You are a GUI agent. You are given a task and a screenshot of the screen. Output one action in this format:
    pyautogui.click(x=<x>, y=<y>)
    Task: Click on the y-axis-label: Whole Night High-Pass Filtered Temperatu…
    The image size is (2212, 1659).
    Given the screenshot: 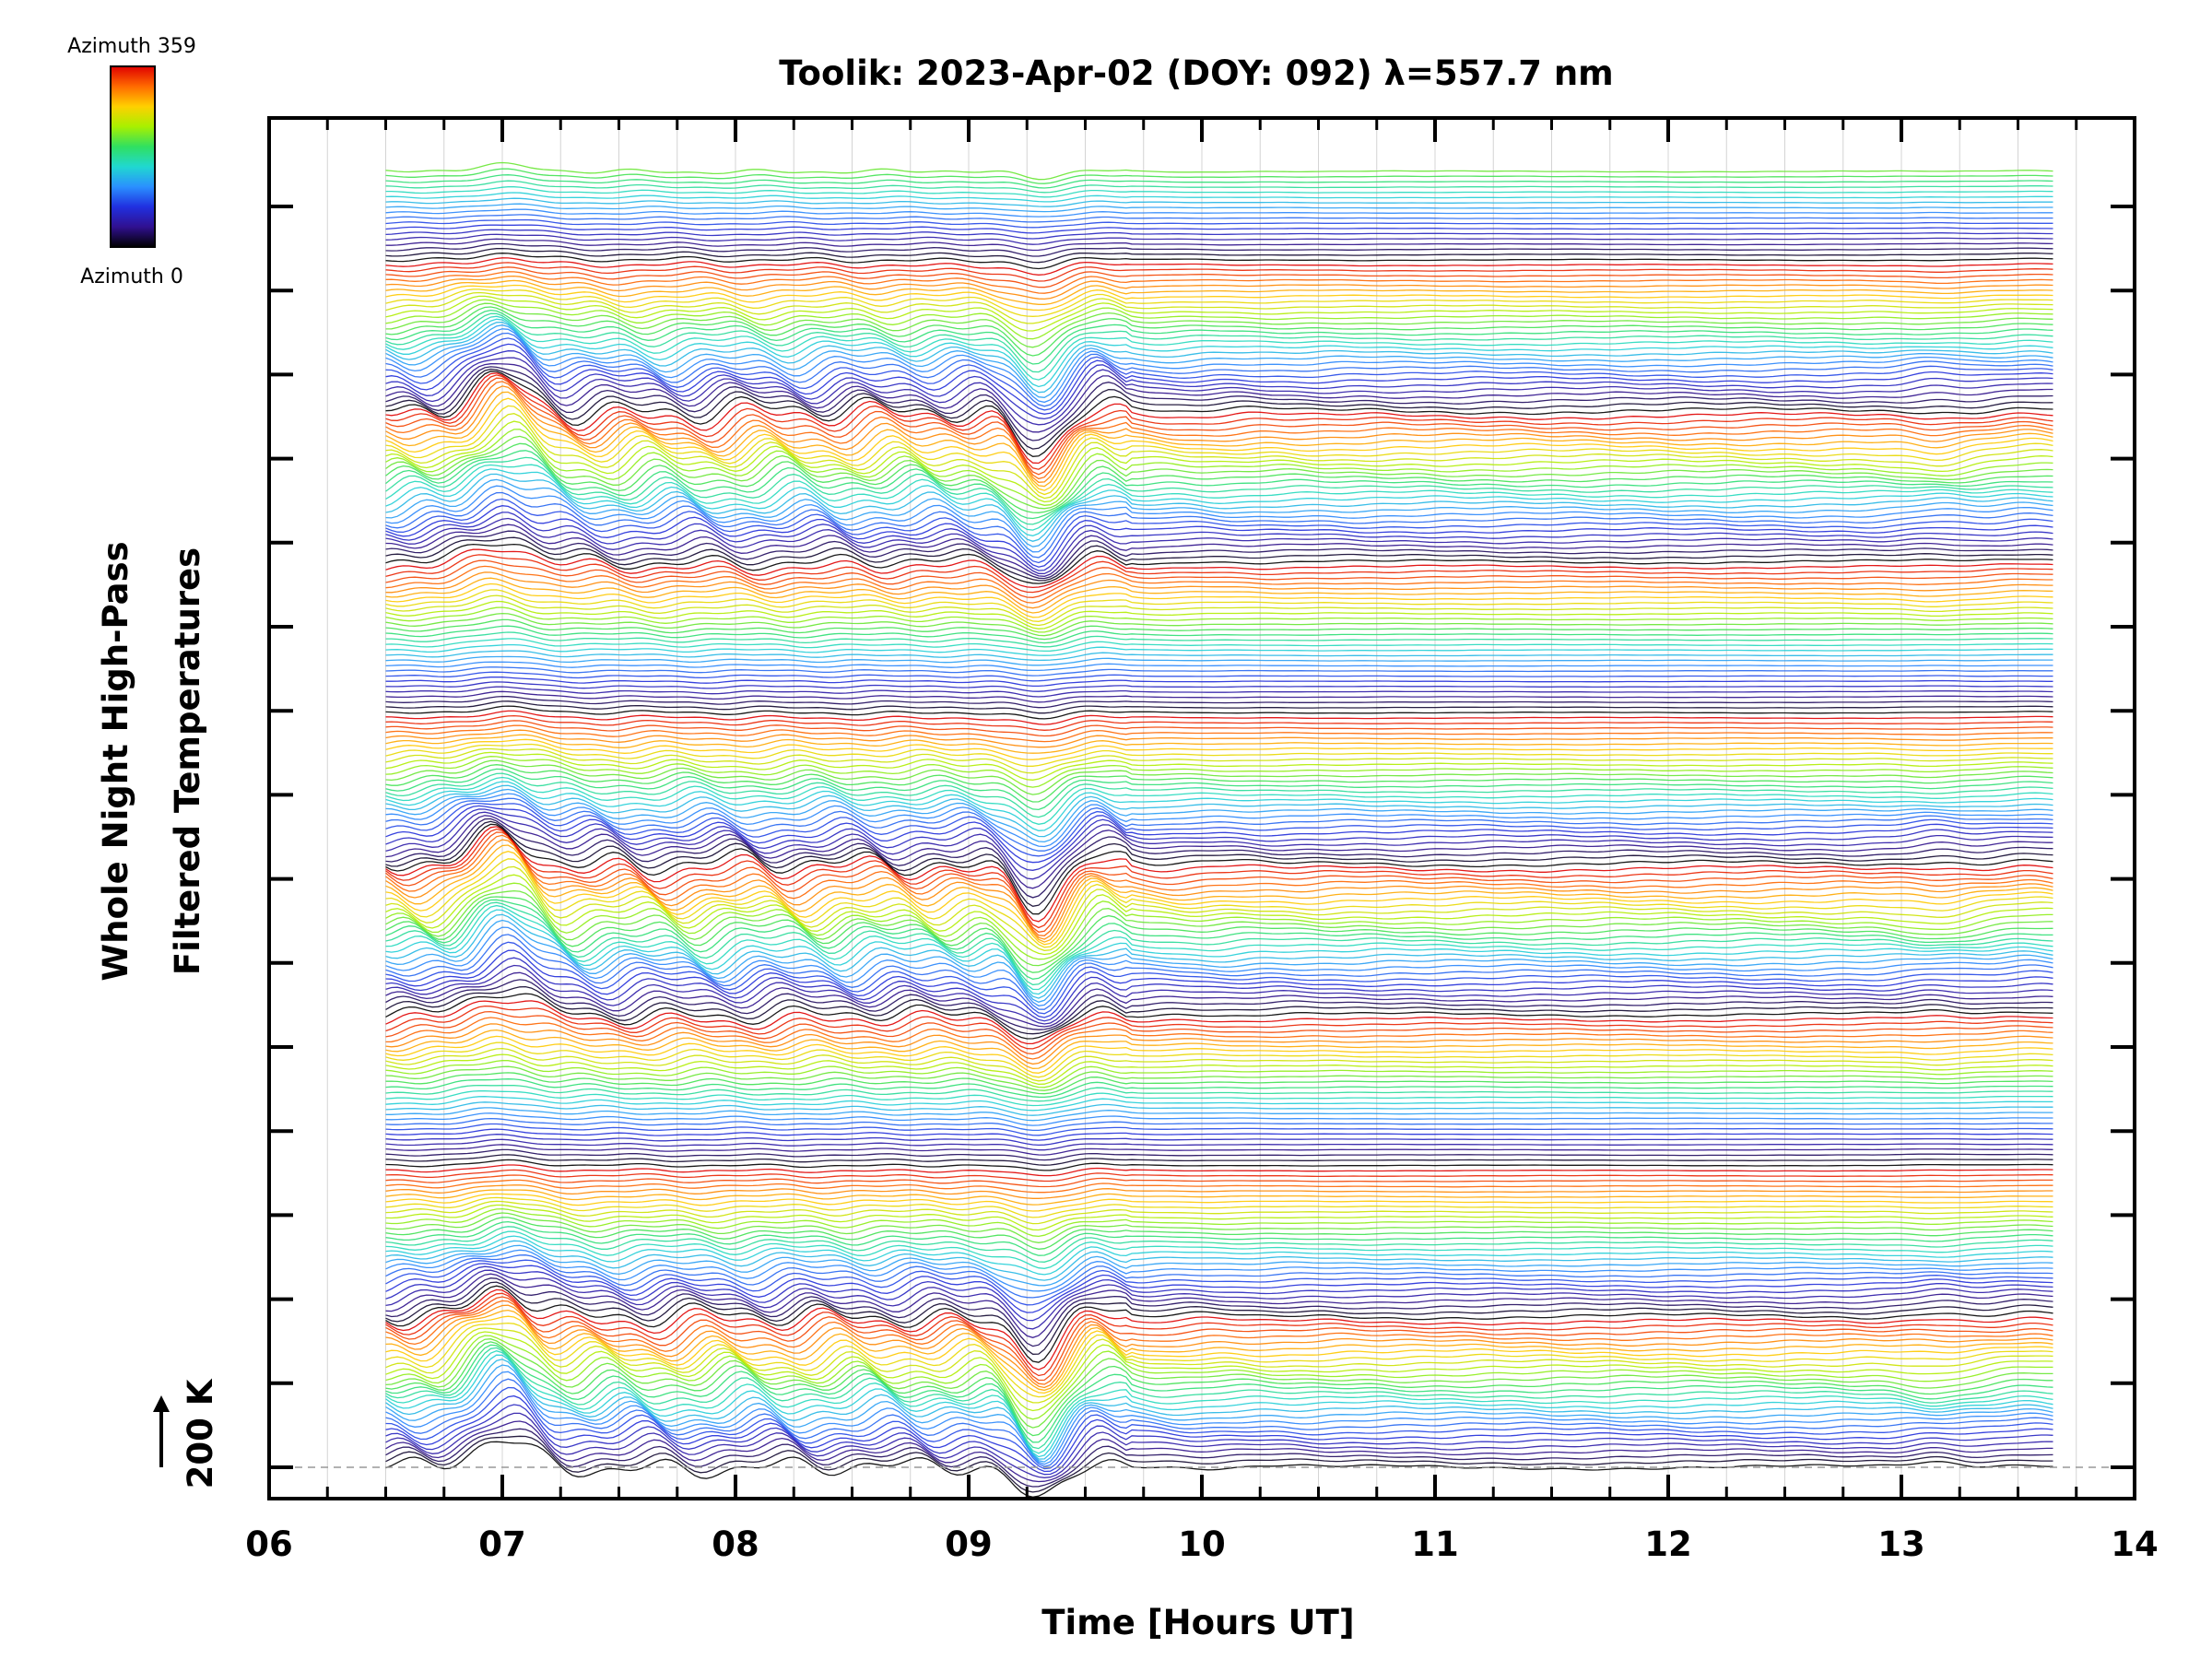 What is the action you would take?
    pyautogui.click(x=151, y=761)
    